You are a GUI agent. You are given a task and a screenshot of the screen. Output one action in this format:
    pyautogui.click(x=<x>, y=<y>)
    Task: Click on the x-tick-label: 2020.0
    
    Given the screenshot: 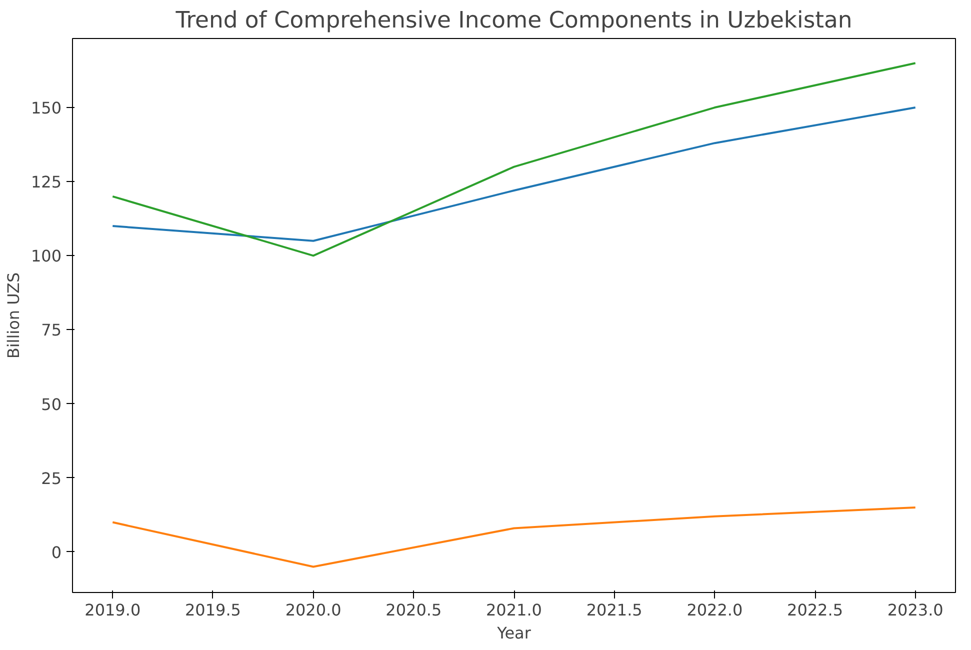 What is the action you would take?
    pyautogui.click(x=313, y=610)
    